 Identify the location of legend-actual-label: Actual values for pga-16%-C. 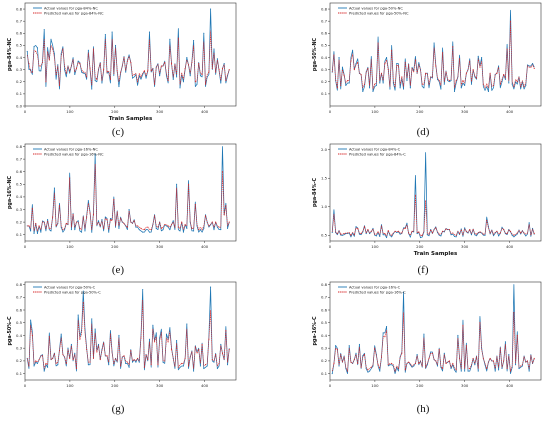
(375, 287).